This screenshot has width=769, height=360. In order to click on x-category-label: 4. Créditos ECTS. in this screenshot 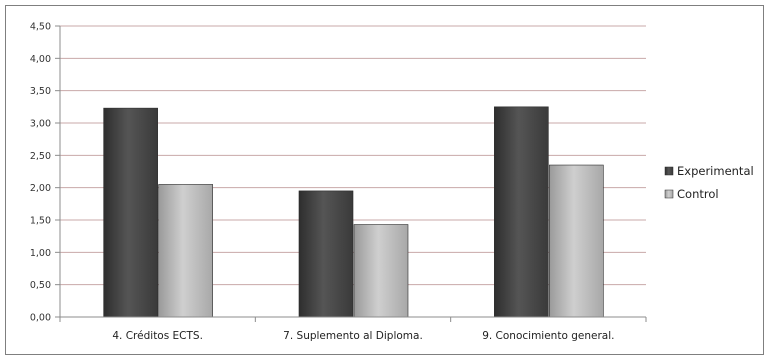, I will do `click(157, 336)`.